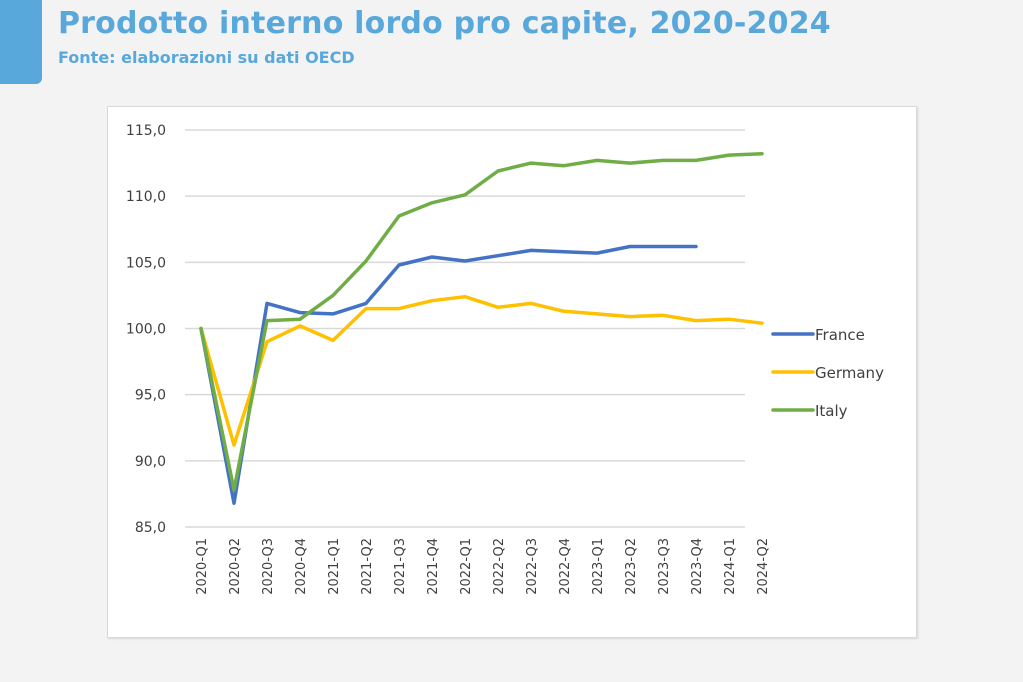 This screenshot has height=682, width=1023. What do you see at coordinates (831, 411) in the screenshot?
I see `legend-label-italy: Italy` at bounding box center [831, 411].